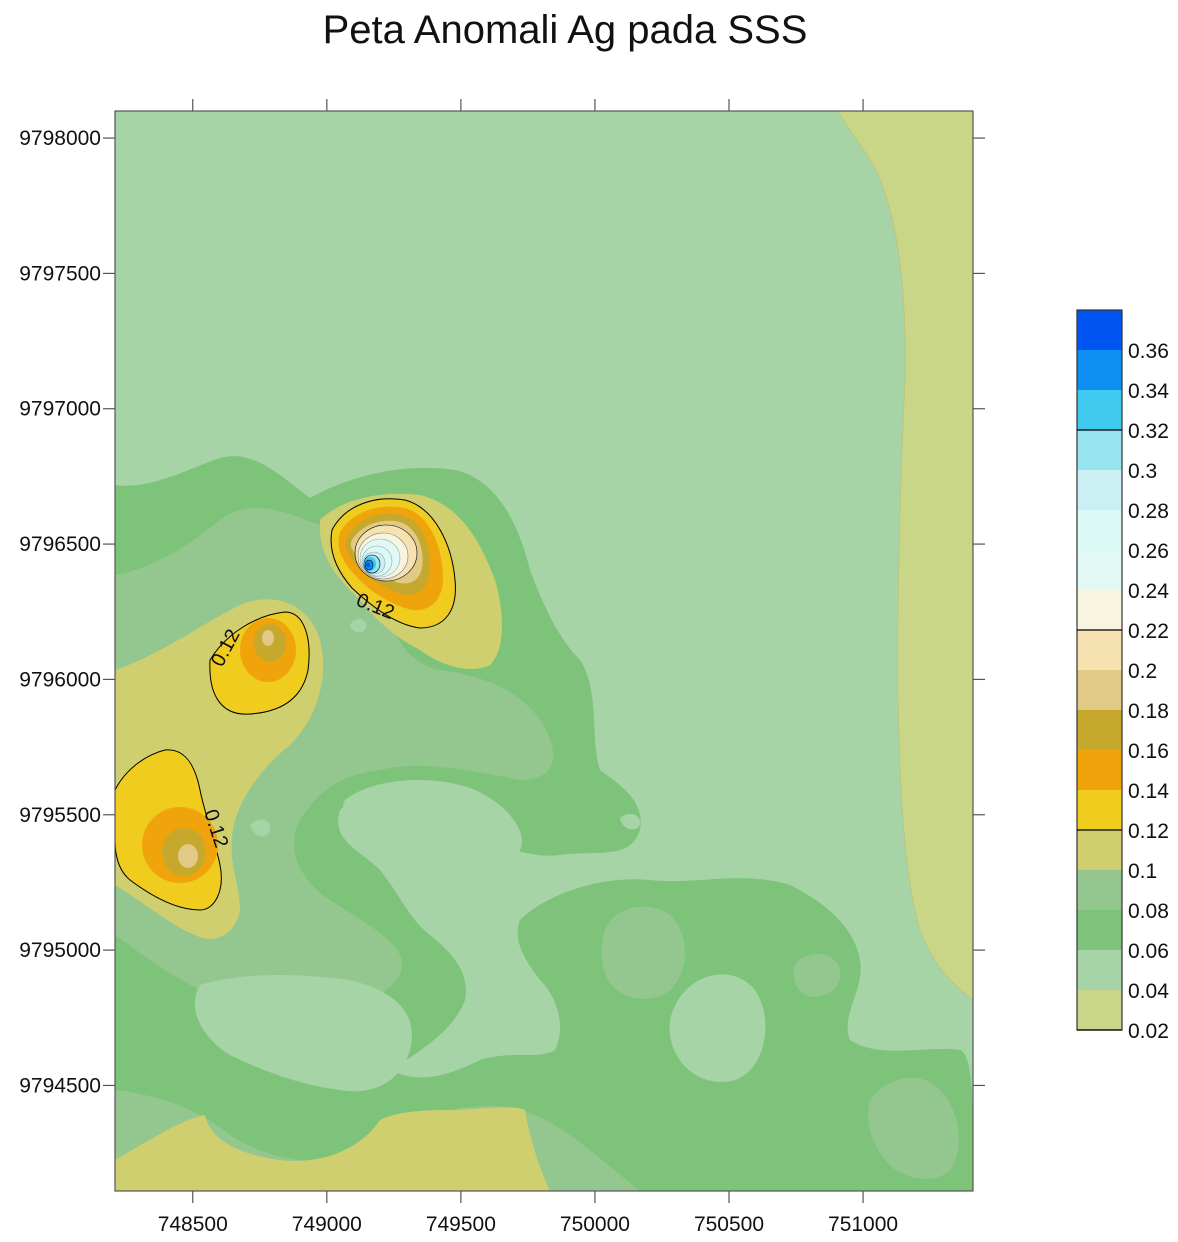  I want to click on colorbar-label: 0.12, so click(1148, 831).